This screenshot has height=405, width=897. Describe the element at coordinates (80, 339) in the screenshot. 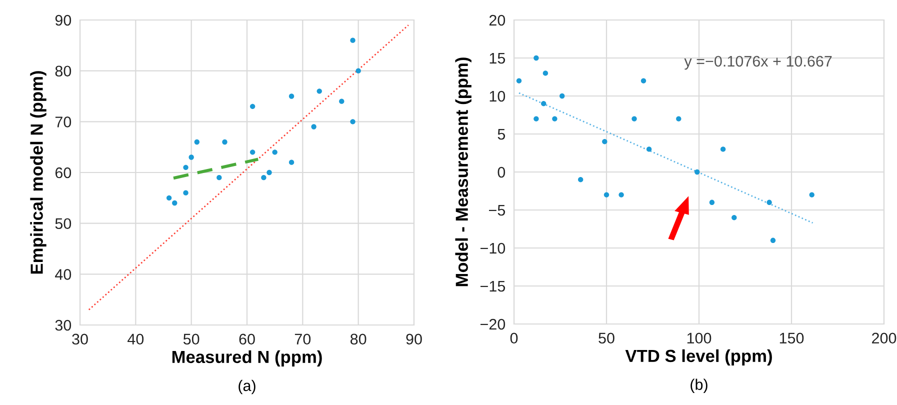

I see `x-tick-label: 30` at that location.